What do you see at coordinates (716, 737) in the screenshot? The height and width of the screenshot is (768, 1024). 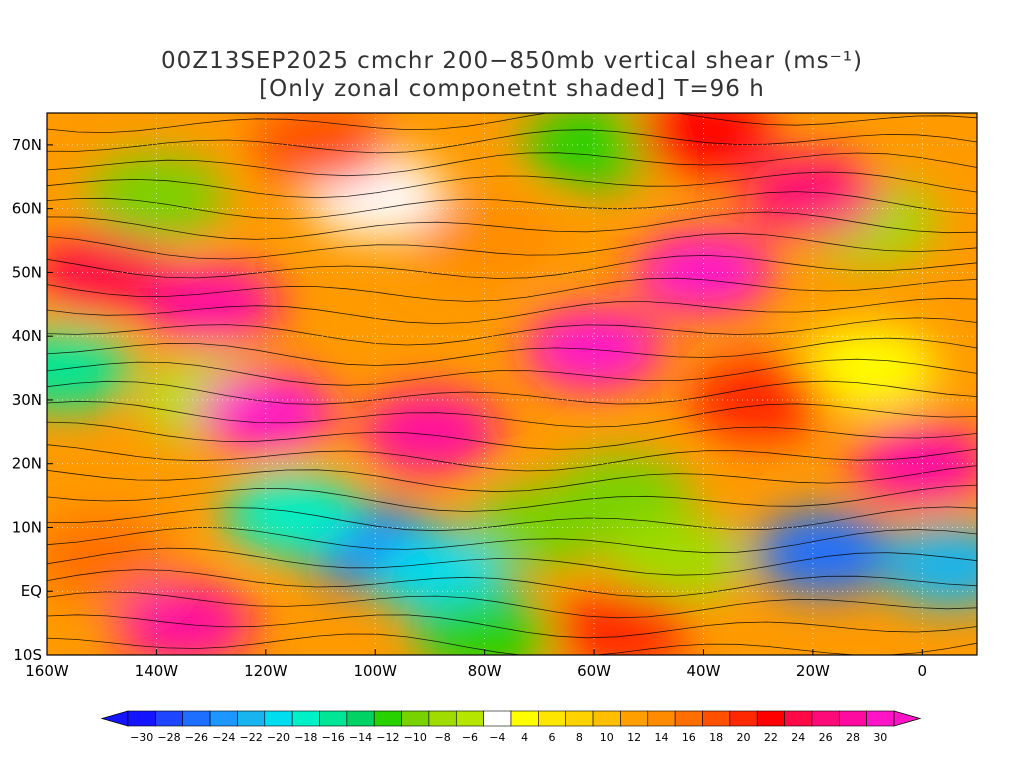 I see `colorbar-label: 18` at bounding box center [716, 737].